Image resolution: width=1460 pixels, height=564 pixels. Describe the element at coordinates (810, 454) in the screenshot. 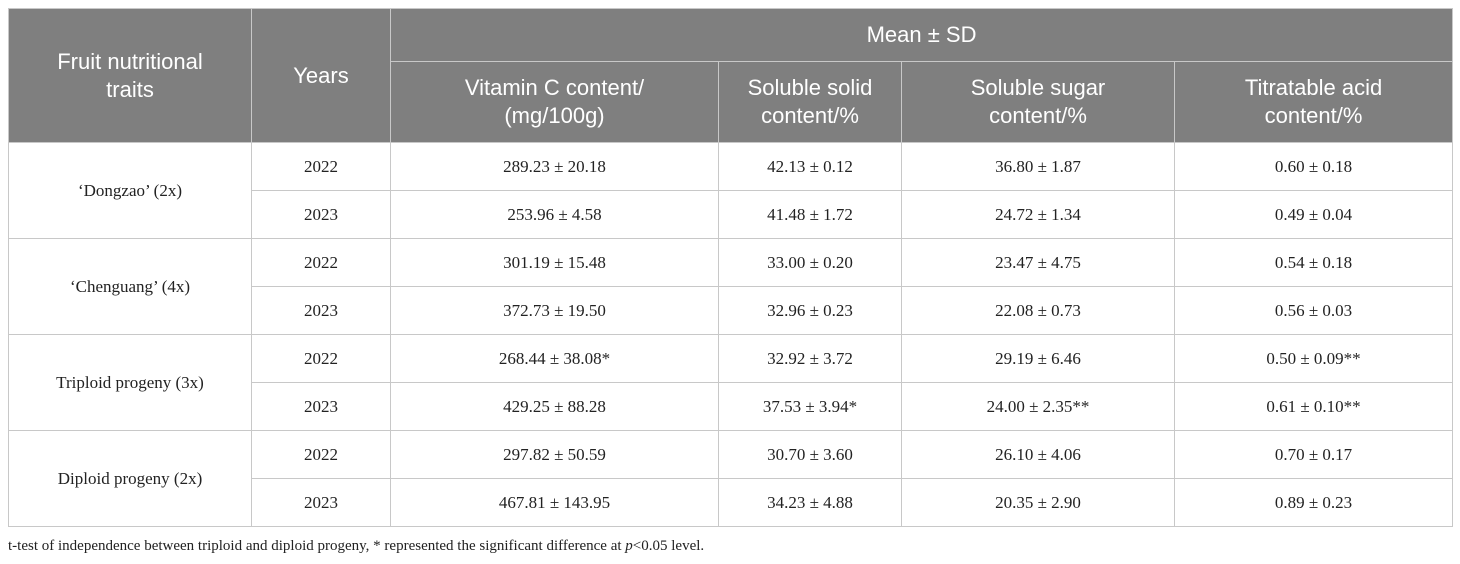

I see `value-cell: 30.70 ± 3.60` at that location.